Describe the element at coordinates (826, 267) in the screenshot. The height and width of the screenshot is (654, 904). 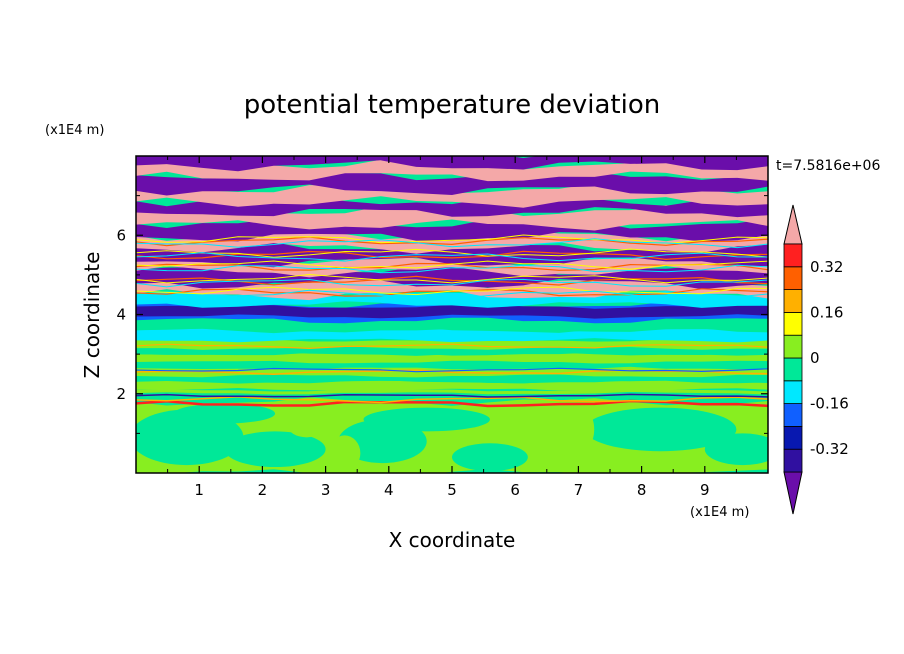
I see `colorbar-label: 0.32` at that location.